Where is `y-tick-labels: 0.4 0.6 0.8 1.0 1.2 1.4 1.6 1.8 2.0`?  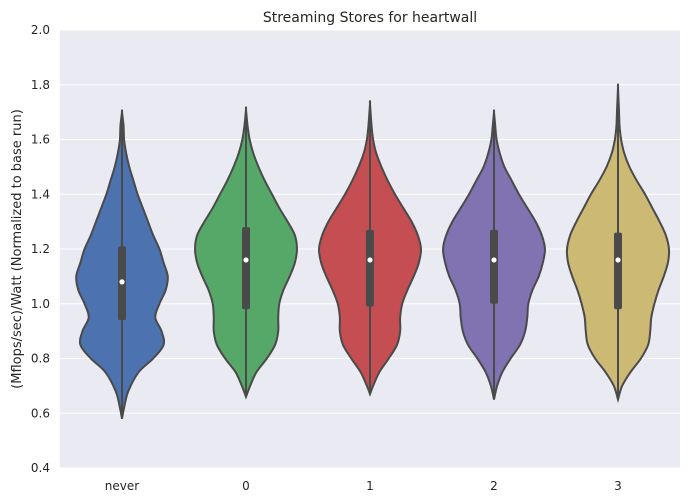 y-tick-labels: 0.4 0.6 0.8 1.0 1.2 1.4 1.6 1.8 2.0 is located at coordinates (40, 249).